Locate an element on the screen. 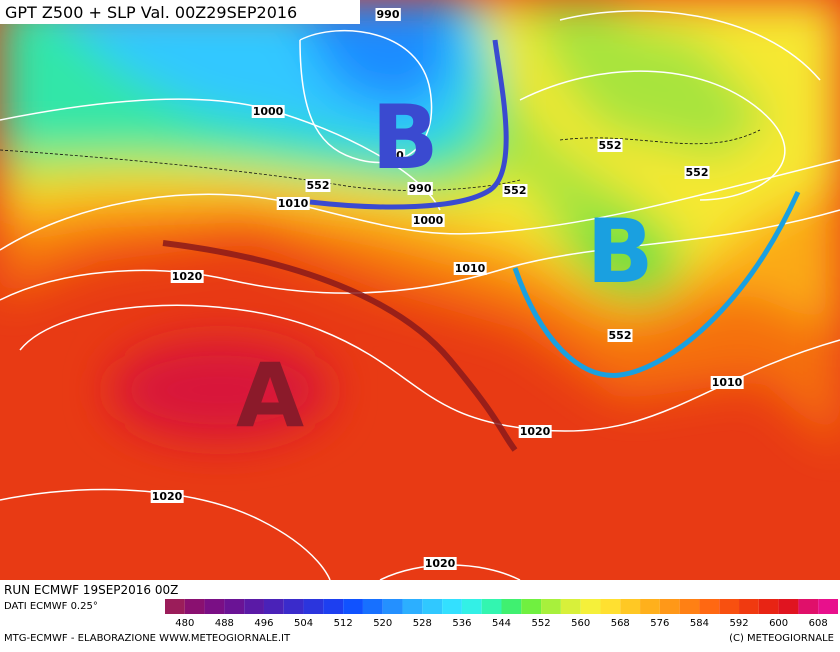 This screenshot has width=840, height=652. colorbar-tick-label: 488 is located at coordinates (224, 623).